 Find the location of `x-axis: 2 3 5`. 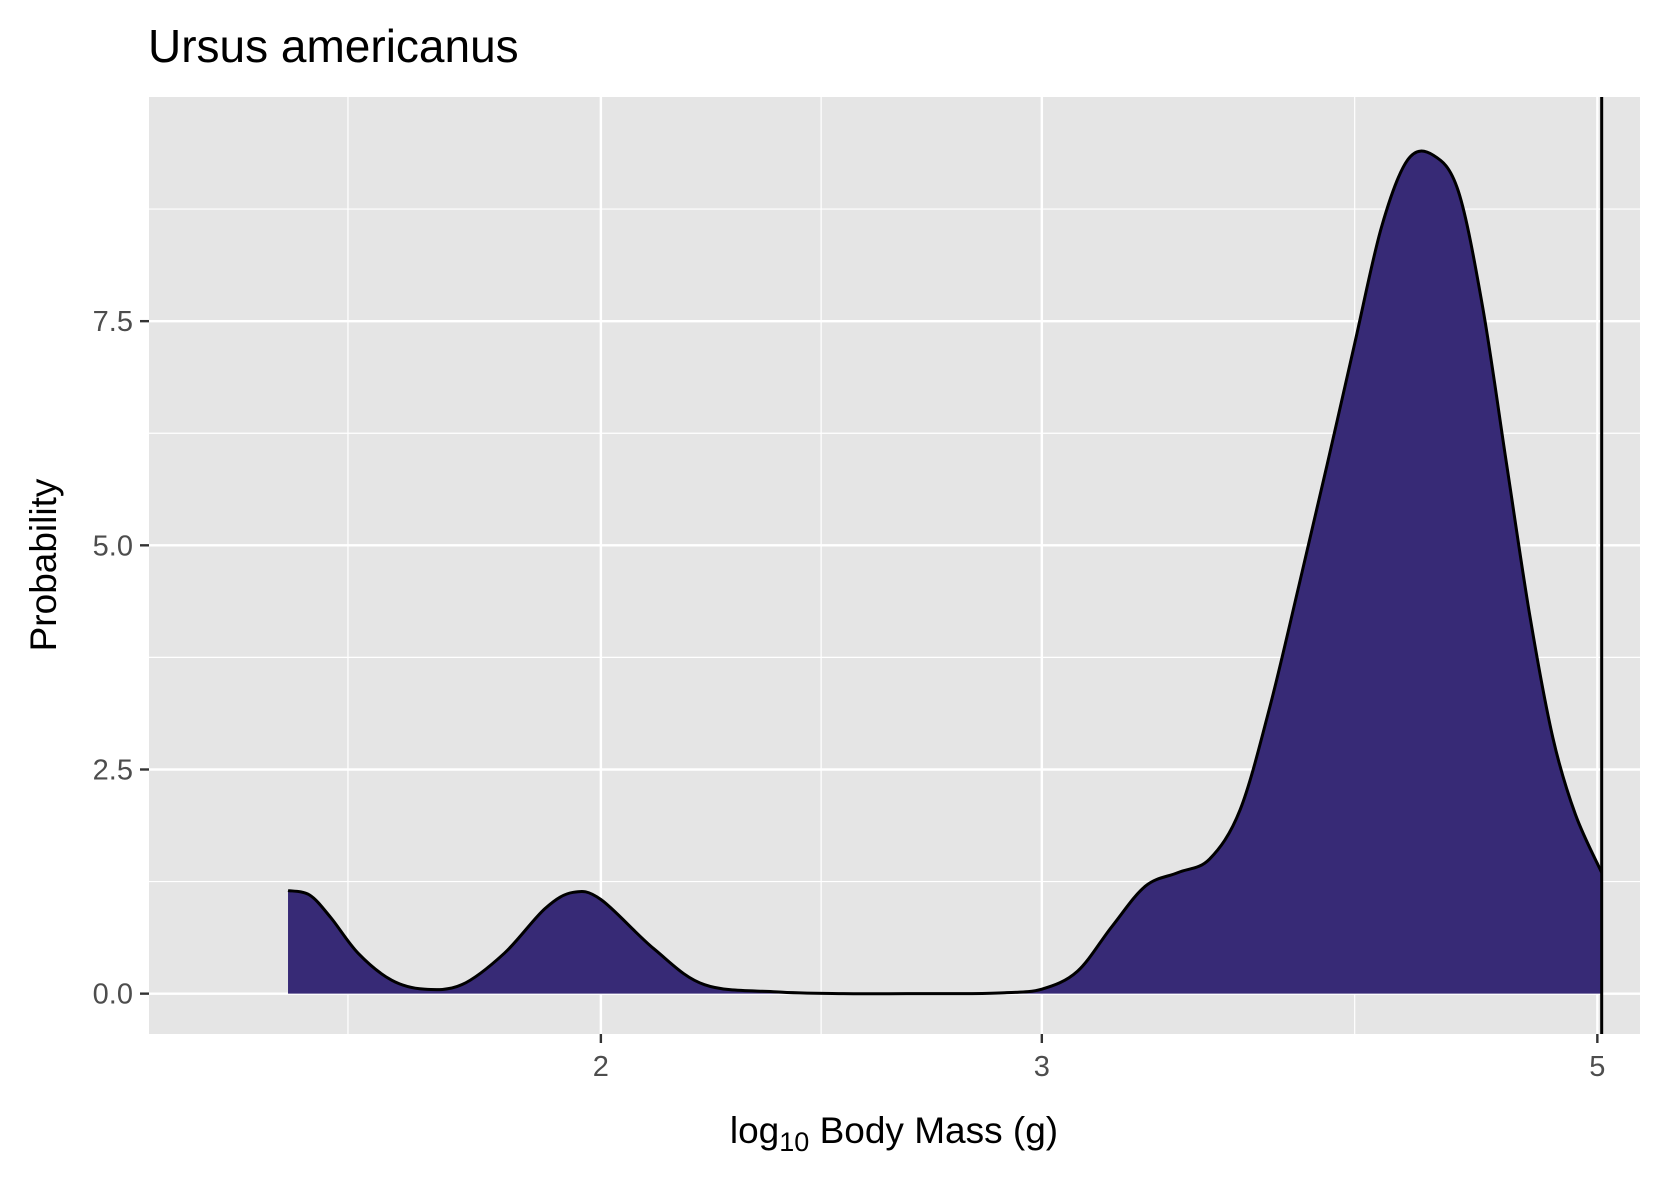

x-axis: 2 3 5 is located at coordinates (1099, 1058).